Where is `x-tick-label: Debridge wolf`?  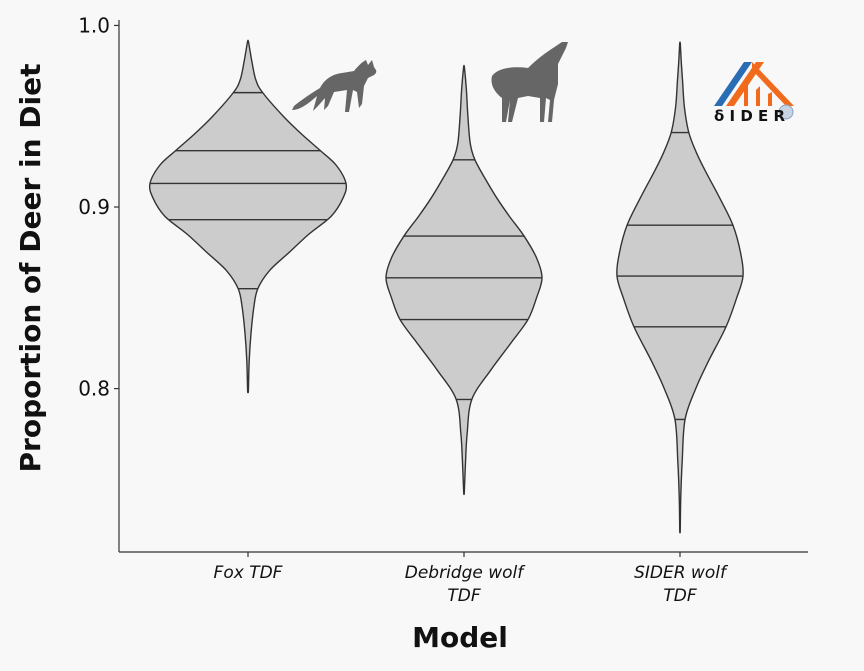
x-tick-label: Debridge wolf is located at coordinates (466, 573).